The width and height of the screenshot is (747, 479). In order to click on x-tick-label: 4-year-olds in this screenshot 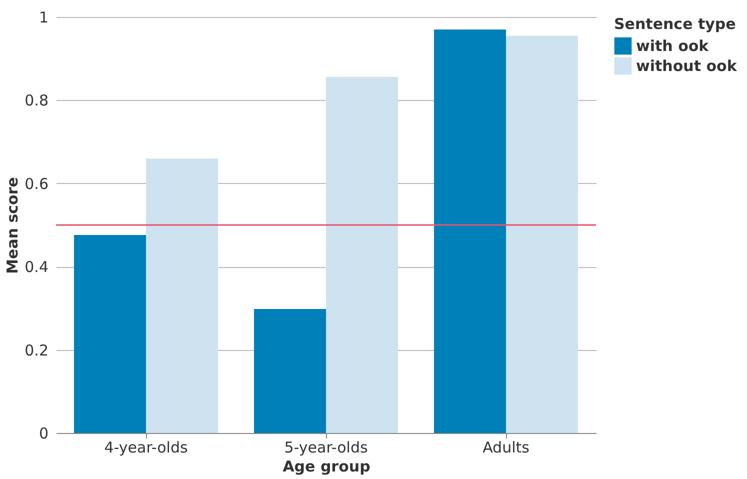, I will do `click(146, 447)`.